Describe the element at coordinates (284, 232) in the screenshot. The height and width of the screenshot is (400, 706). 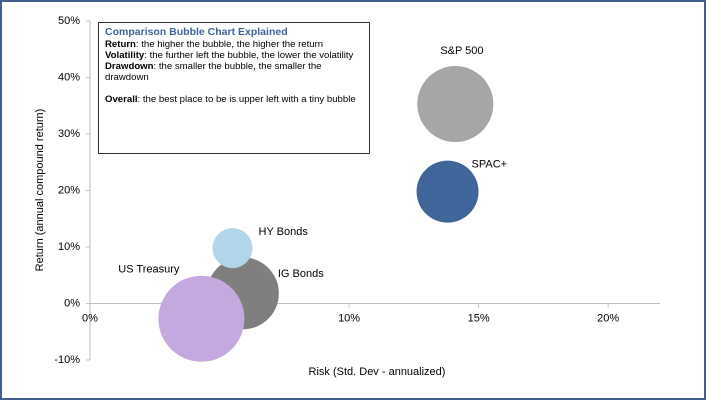
I see `bubble-label: HY Bonds` at that location.